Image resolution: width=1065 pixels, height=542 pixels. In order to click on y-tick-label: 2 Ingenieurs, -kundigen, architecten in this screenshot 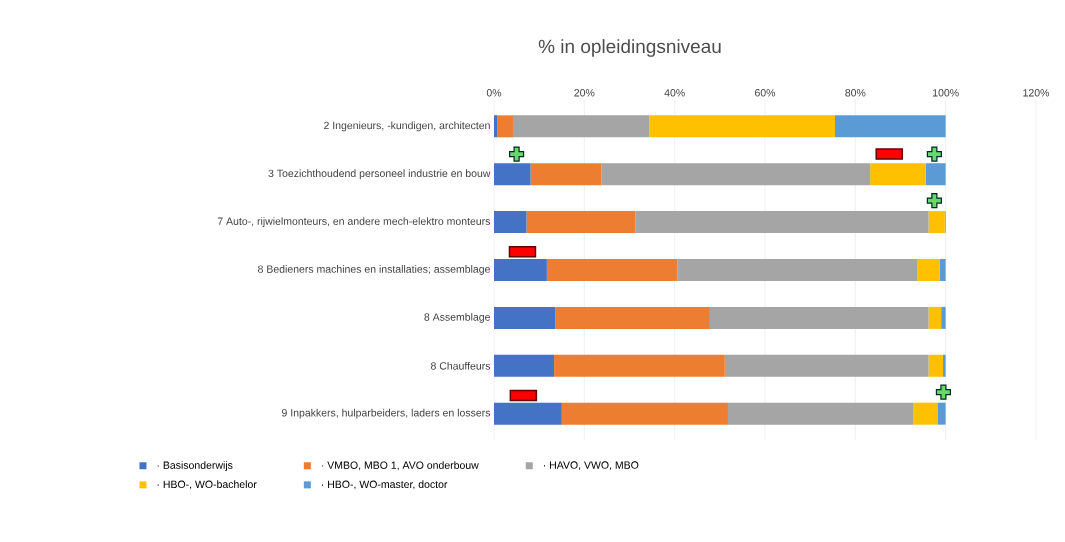, I will do `click(407, 126)`.